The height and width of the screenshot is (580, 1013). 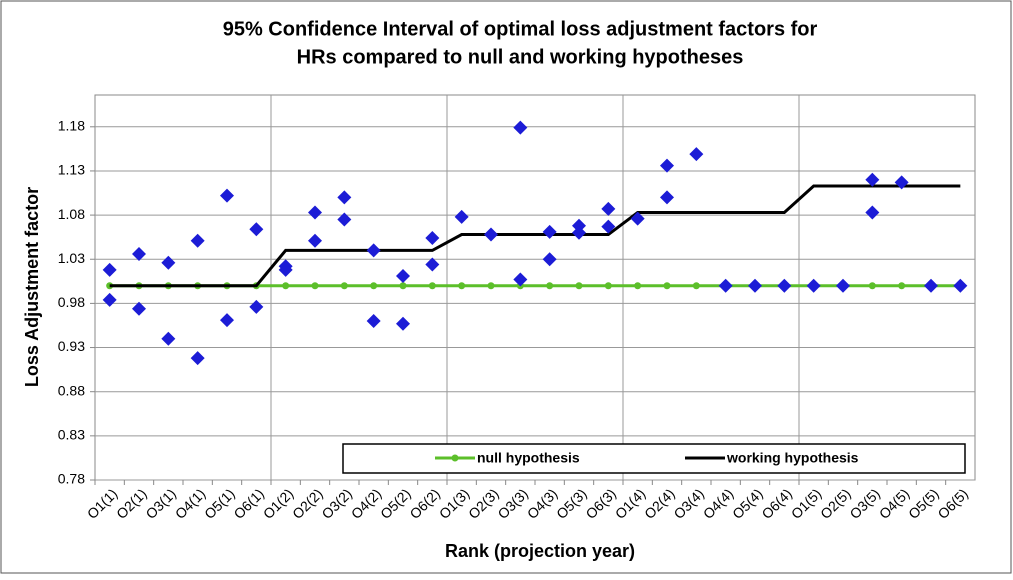 I want to click on y-axis-label: Loss Adjustment factor, so click(x=32, y=287).